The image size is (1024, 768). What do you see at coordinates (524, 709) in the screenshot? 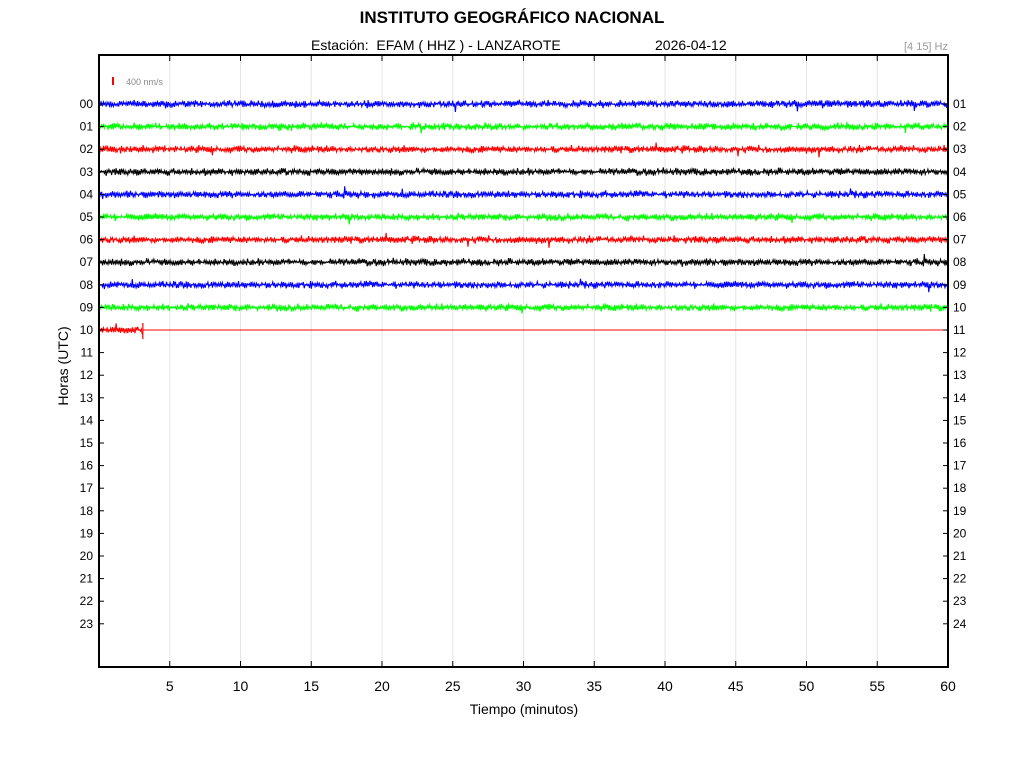
I see `x-axis-label: Tiempo (minutos)` at bounding box center [524, 709].